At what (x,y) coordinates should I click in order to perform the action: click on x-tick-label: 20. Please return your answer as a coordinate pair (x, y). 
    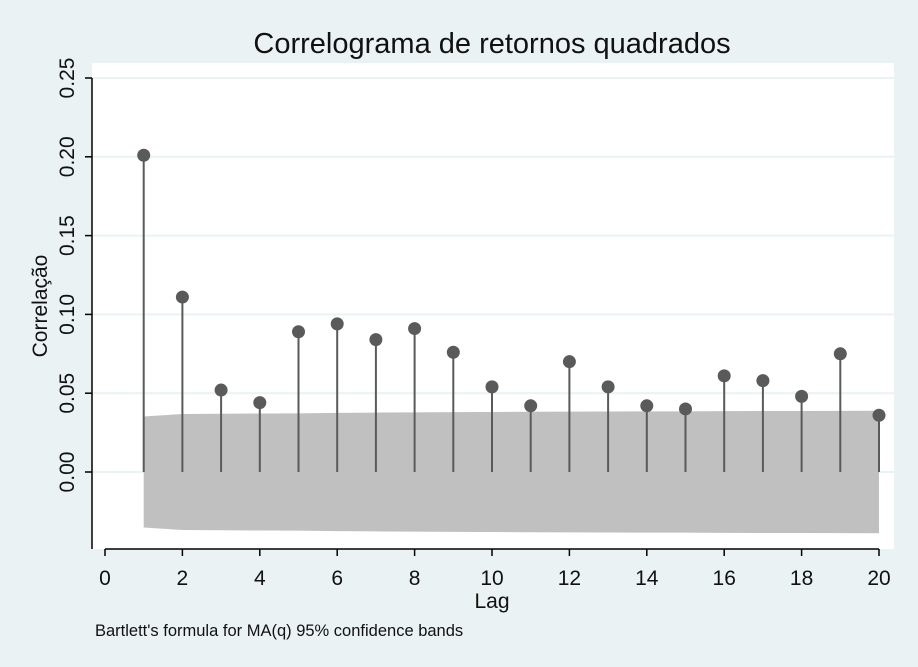
    Looking at the image, I should click on (878, 578).